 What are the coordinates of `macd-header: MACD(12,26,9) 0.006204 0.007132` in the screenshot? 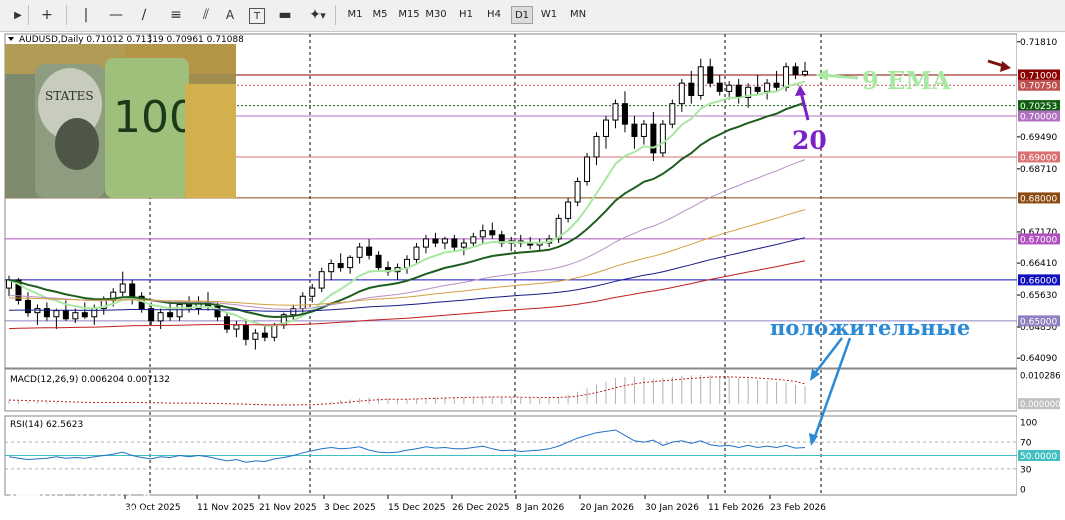 It's located at (90, 380).